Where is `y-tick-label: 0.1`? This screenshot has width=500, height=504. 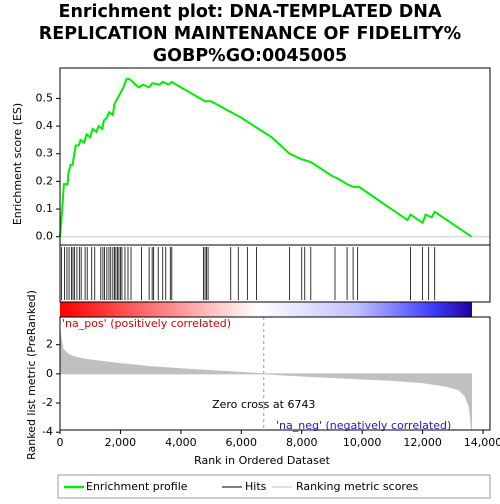
y-tick-label: 0.1 is located at coordinates (45, 208).